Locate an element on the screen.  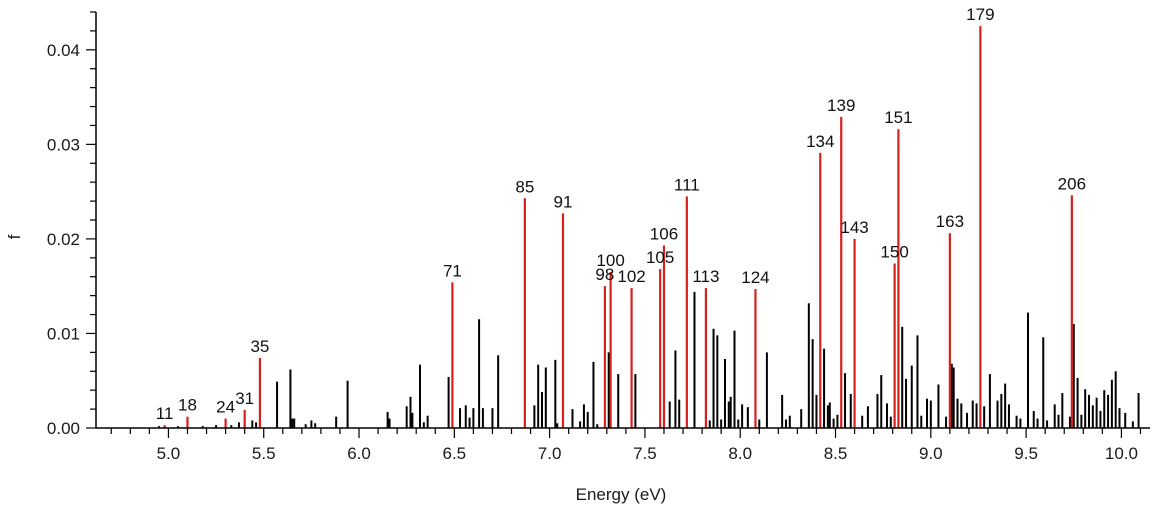
peak-label-139: 139 is located at coordinates (841, 105).